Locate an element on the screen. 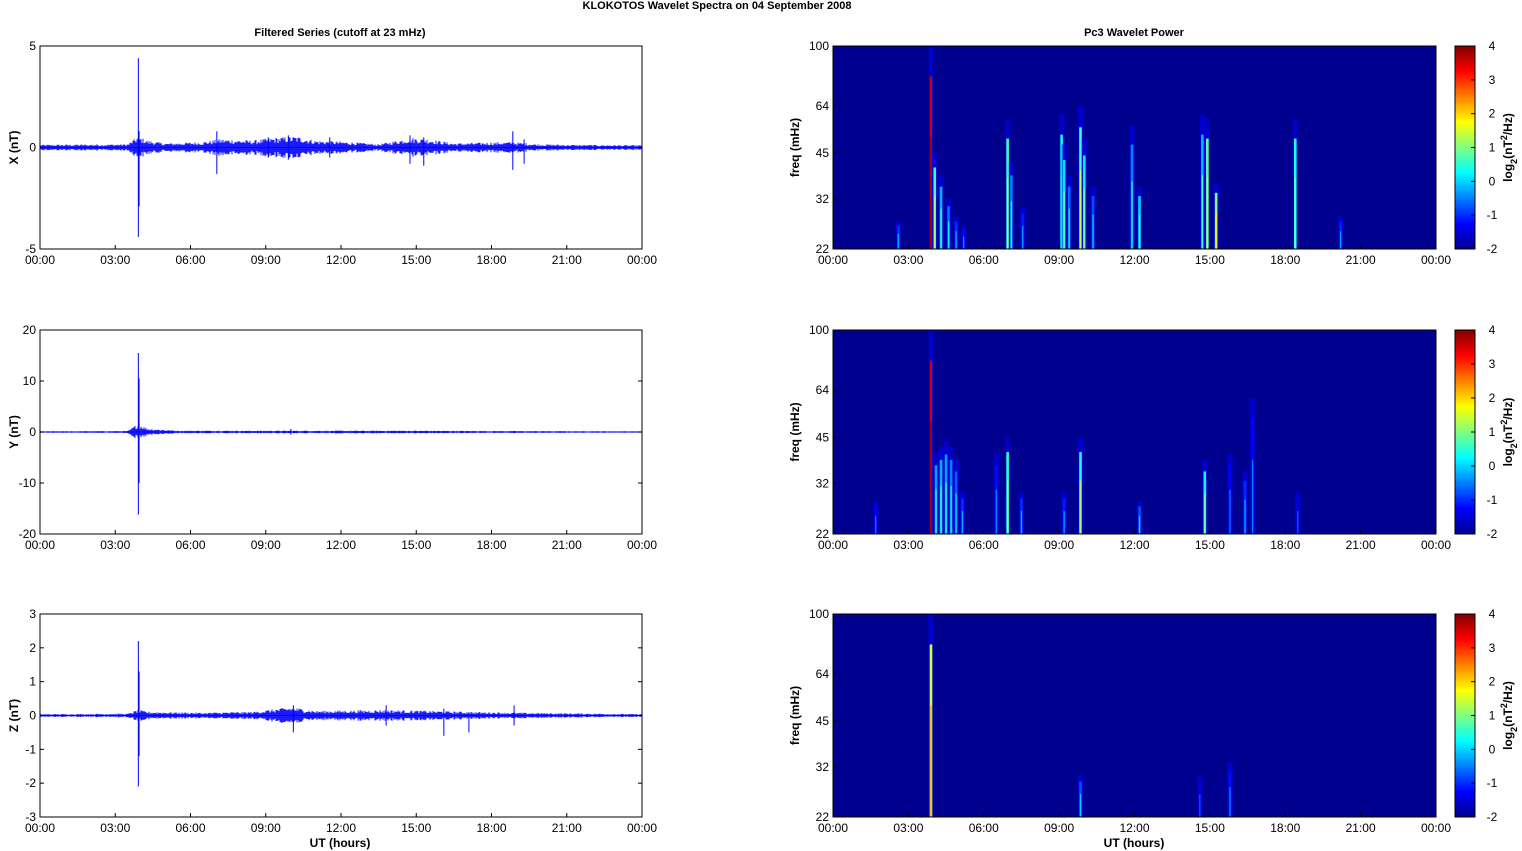  y-tick-label: 2 is located at coordinates (32, 648).